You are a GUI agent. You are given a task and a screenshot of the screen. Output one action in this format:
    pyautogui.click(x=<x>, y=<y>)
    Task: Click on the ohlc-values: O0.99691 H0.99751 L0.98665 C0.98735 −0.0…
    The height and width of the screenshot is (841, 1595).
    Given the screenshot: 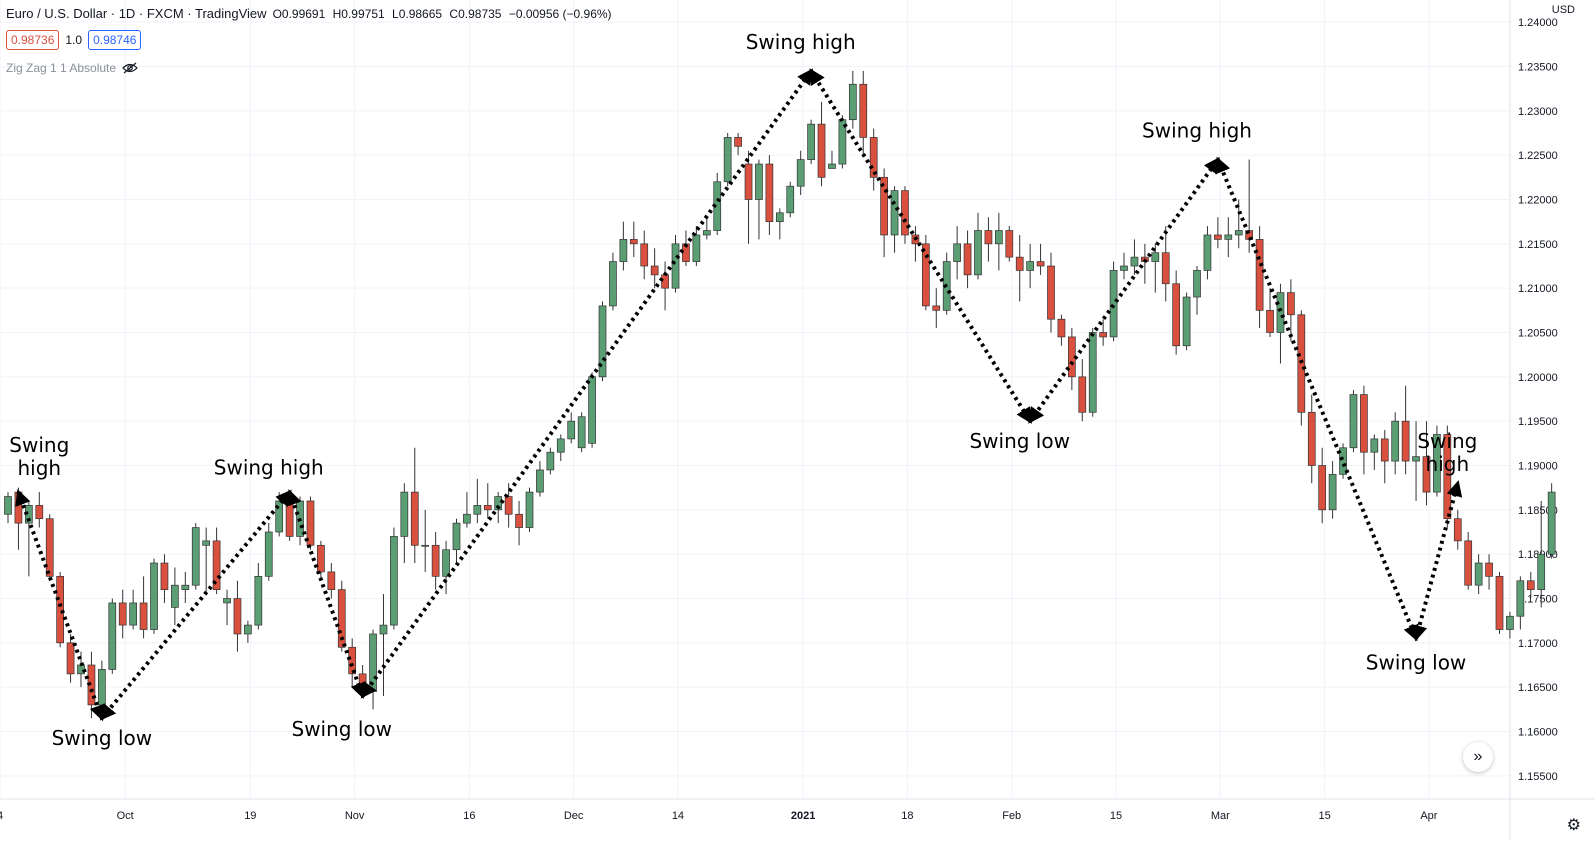 What is the action you would take?
    pyautogui.click(x=444, y=14)
    